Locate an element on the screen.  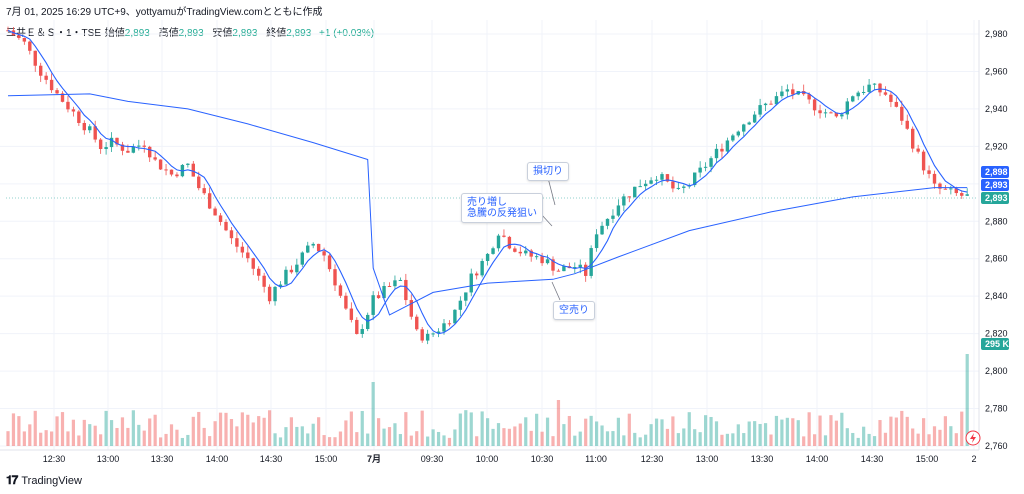
y-tick-label: 2,820 is located at coordinates (996, 334).